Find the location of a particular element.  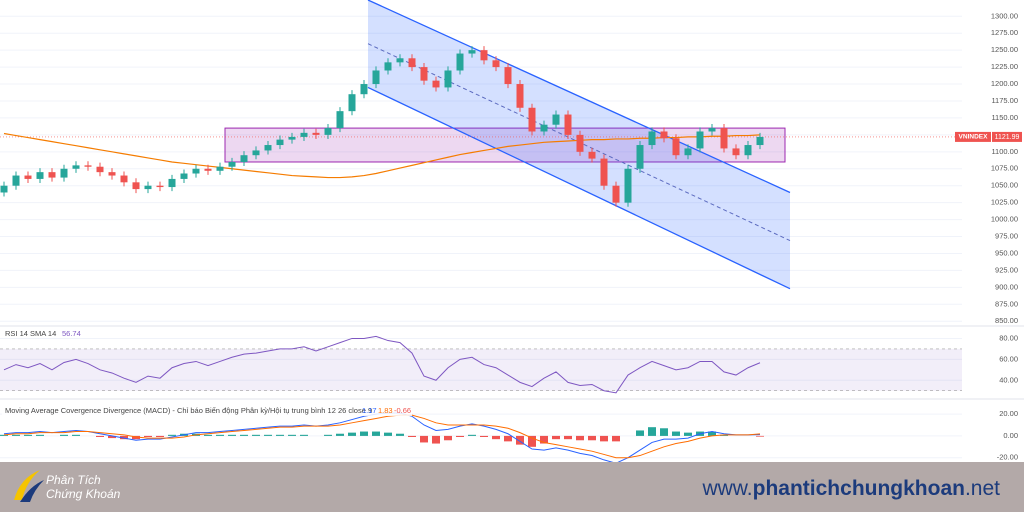

y-tick-label: 850.00 is located at coordinates (1006, 320).